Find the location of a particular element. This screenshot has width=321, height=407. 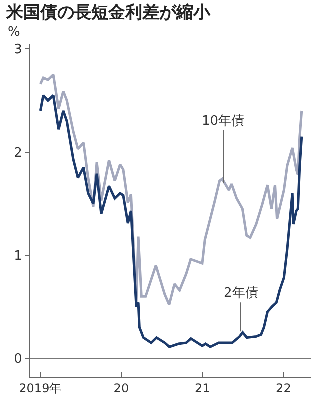

annotation: 2年債 is located at coordinates (241, 293).